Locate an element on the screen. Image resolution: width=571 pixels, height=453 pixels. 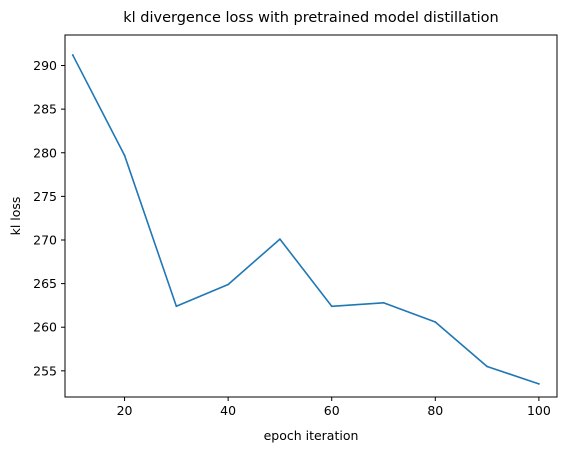
y-axis: 255 260 265 270 275 280 285 290 is located at coordinates (49, 218).